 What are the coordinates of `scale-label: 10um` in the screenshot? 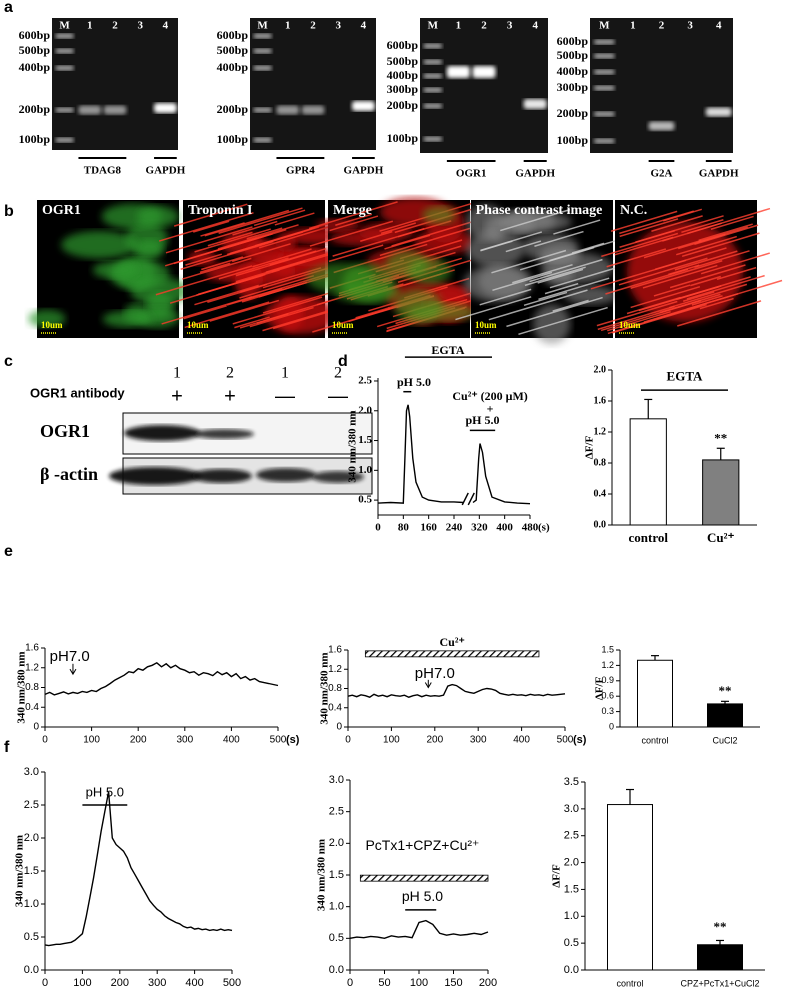 It's located at (486, 325).